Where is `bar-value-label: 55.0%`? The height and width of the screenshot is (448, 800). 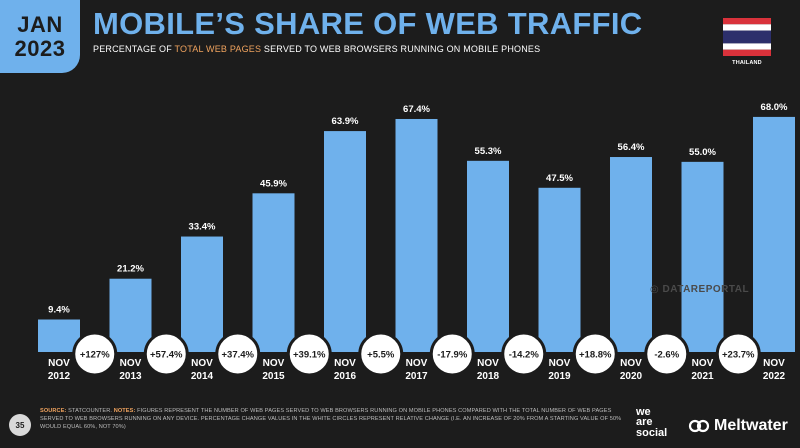
bar-value-label: 55.0% is located at coordinates (702, 152).